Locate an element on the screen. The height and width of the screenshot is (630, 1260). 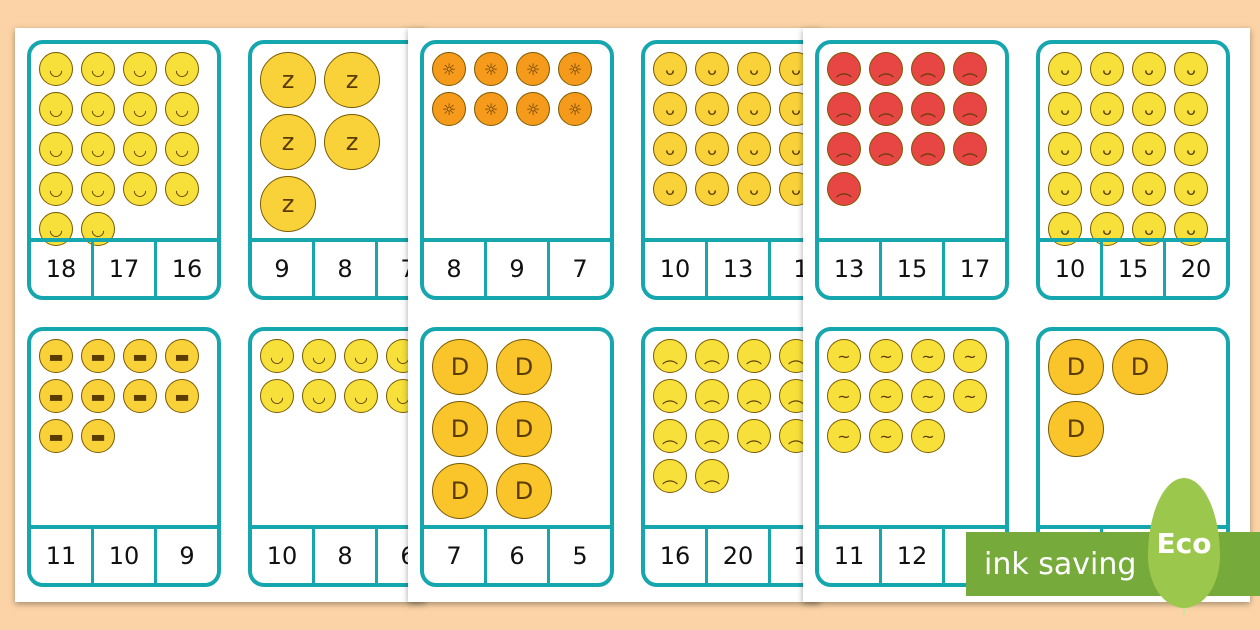
counting-card: ◡◡◡◡◡◡◡◡1086 is located at coordinates (336, 457).